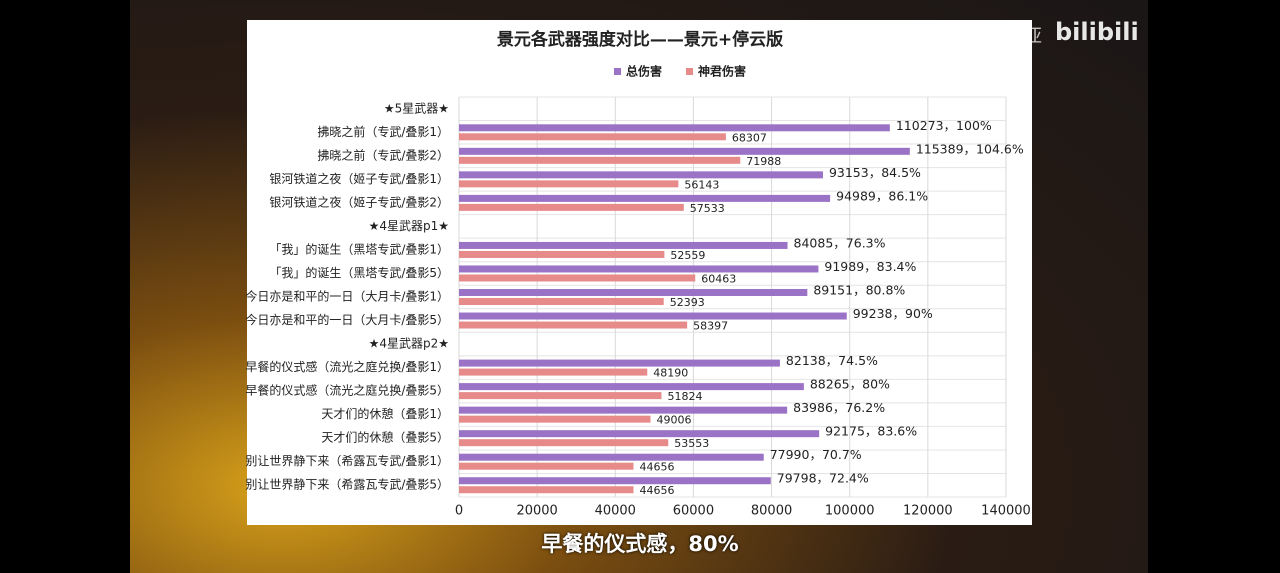 This screenshot has width=1280, height=573. What do you see at coordinates (673, 420) in the screenshot?
I see `data-label: 49006` at bounding box center [673, 420].